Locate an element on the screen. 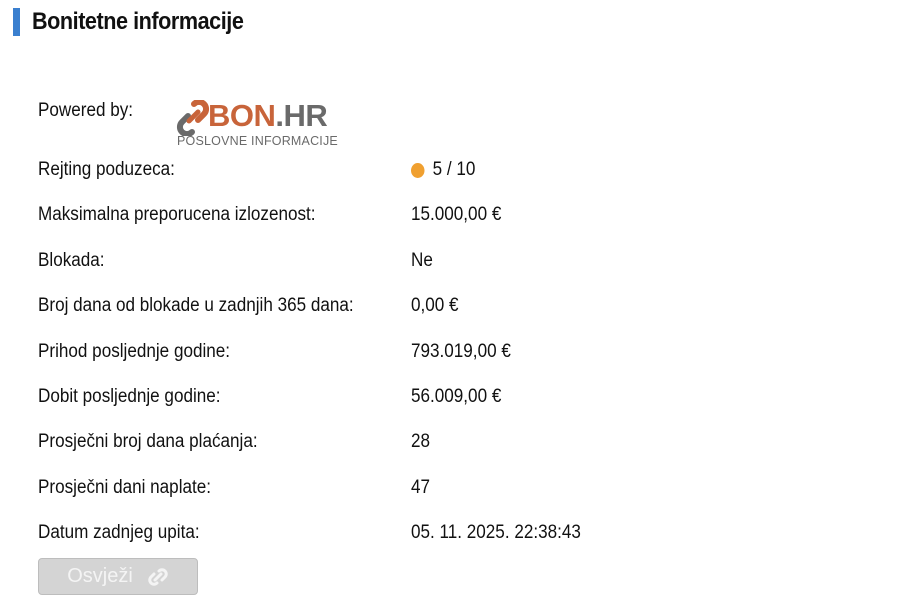  section-title: Bonitetne informacije is located at coordinates (138, 21).